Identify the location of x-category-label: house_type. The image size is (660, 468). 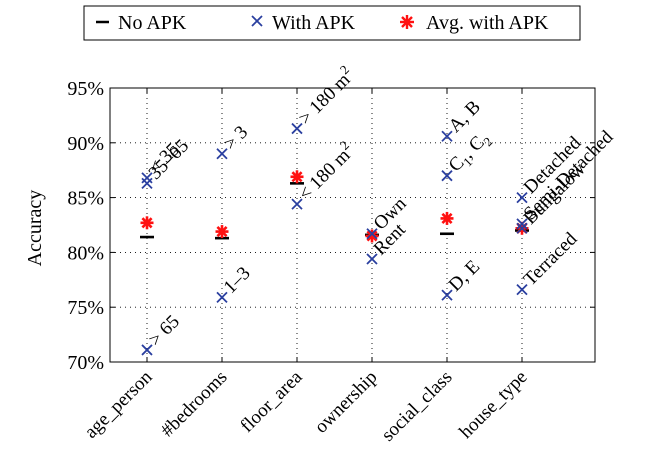
(493, 405).